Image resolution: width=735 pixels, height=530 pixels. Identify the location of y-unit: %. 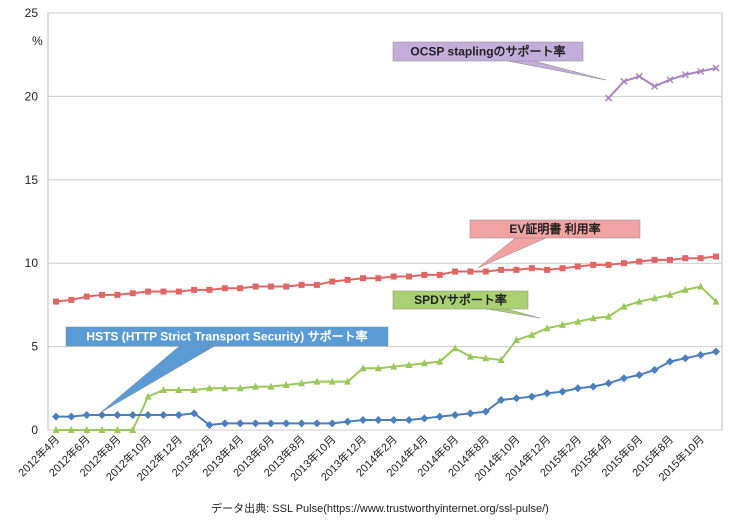
(37, 41).